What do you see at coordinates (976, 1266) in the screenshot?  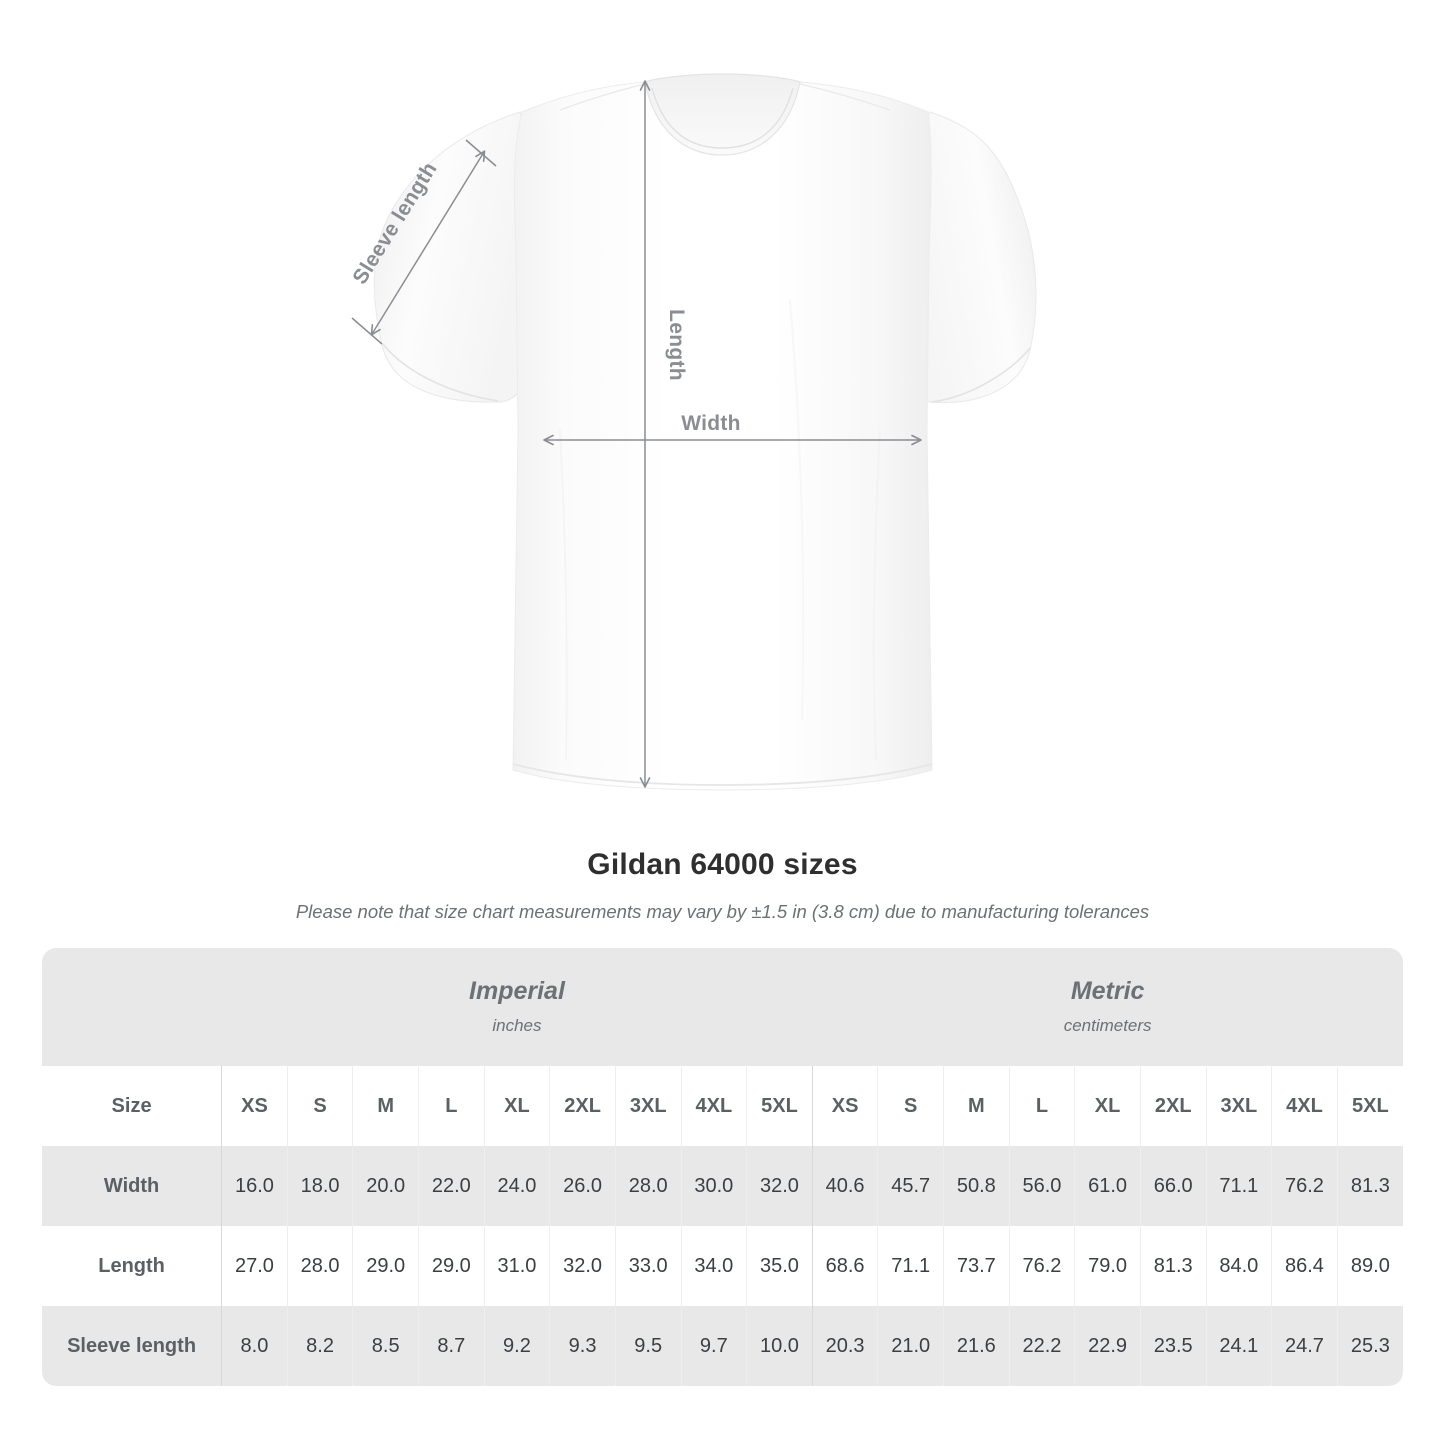 I see `cell-metric-length-m: 73.7` at bounding box center [976, 1266].